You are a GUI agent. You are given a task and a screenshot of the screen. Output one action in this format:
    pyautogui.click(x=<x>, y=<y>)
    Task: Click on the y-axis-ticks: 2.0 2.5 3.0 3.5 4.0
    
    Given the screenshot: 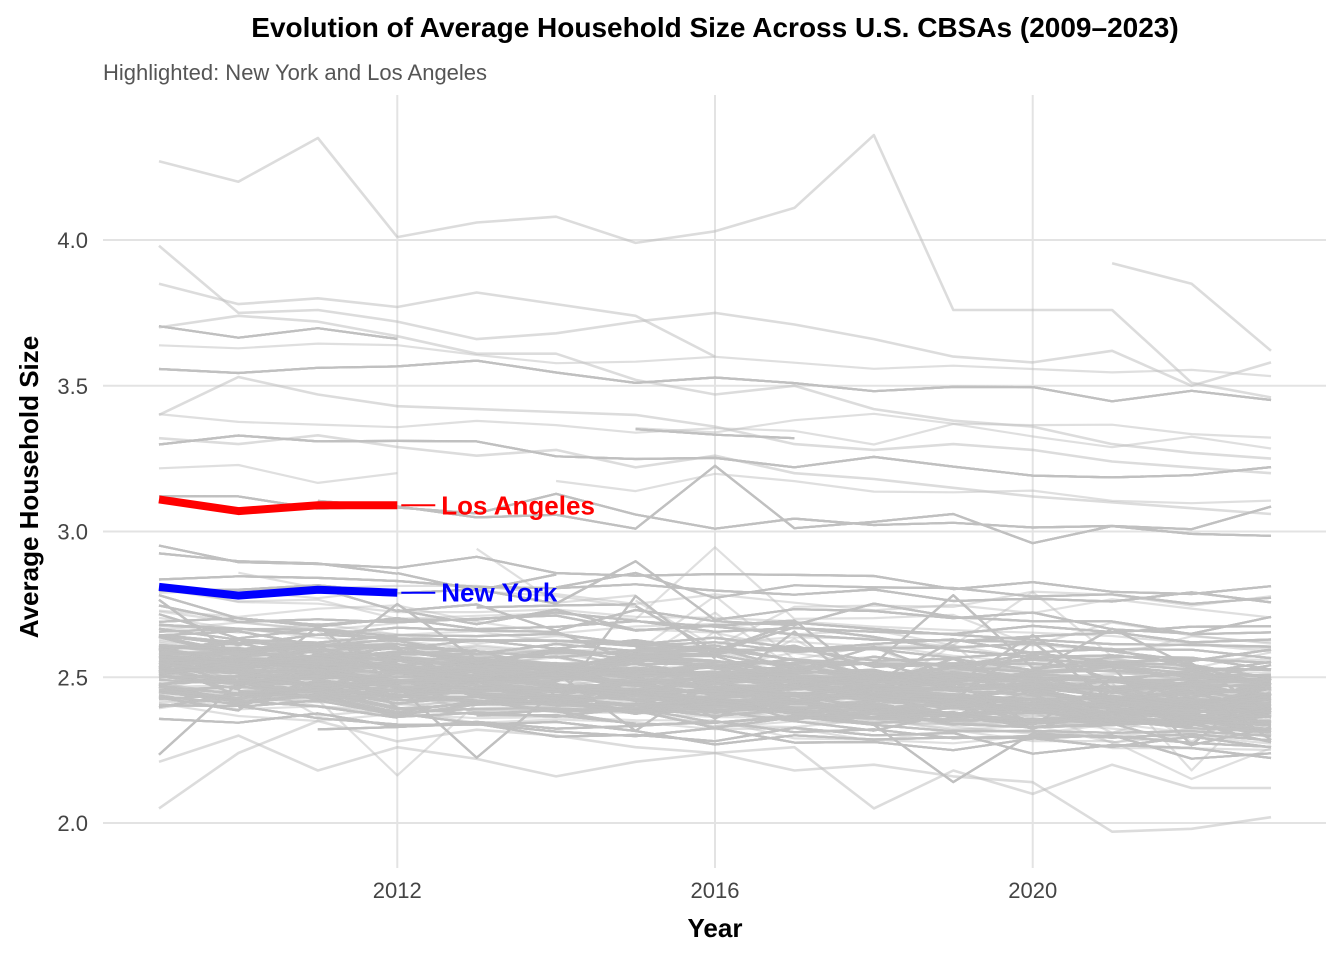 What is the action you would take?
    pyautogui.click(x=72, y=532)
    